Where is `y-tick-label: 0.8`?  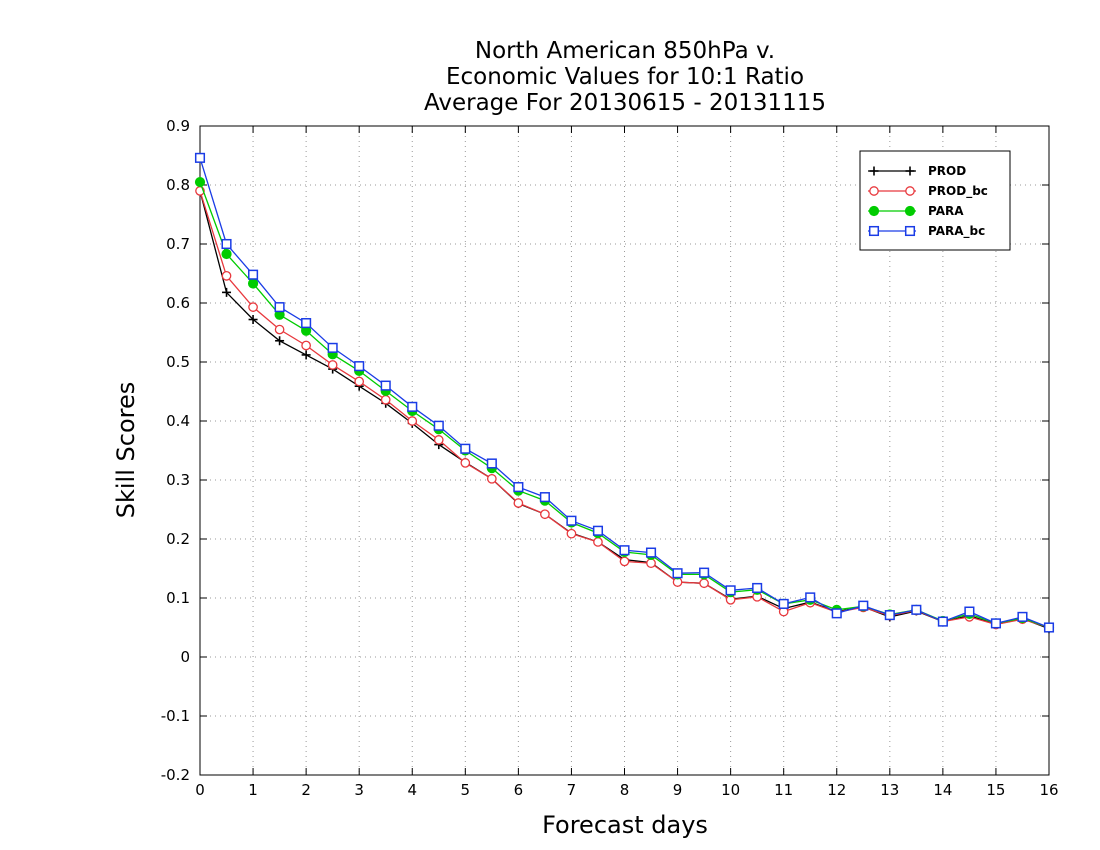
y-tick-label: 0.8 is located at coordinates (178, 185).